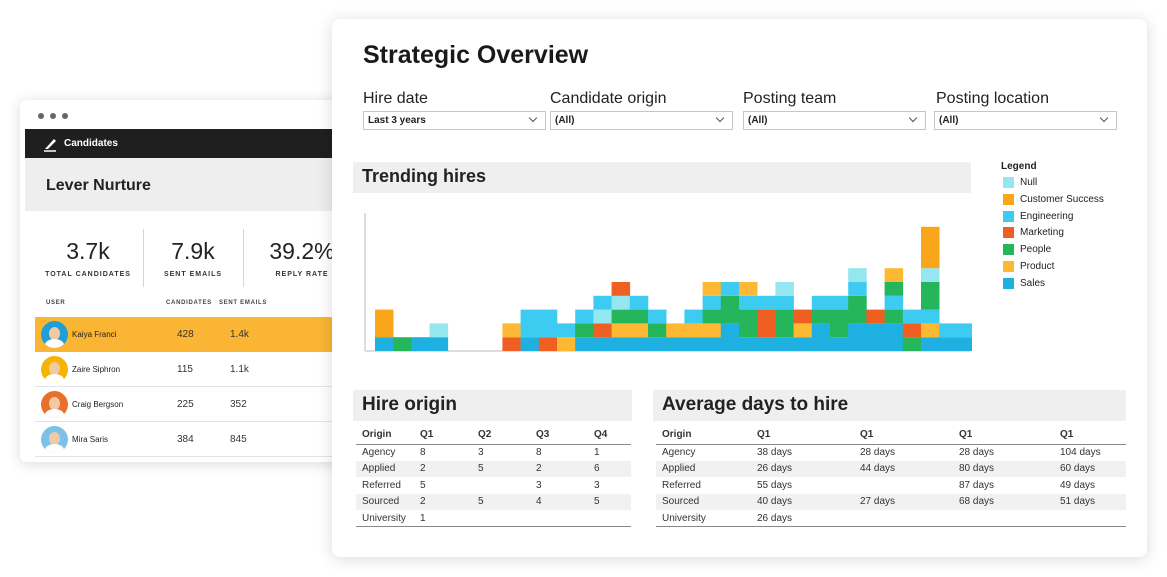  What do you see at coordinates (1033, 233) in the screenshot?
I see `legend-item: Marketing` at bounding box center [1033, 233].